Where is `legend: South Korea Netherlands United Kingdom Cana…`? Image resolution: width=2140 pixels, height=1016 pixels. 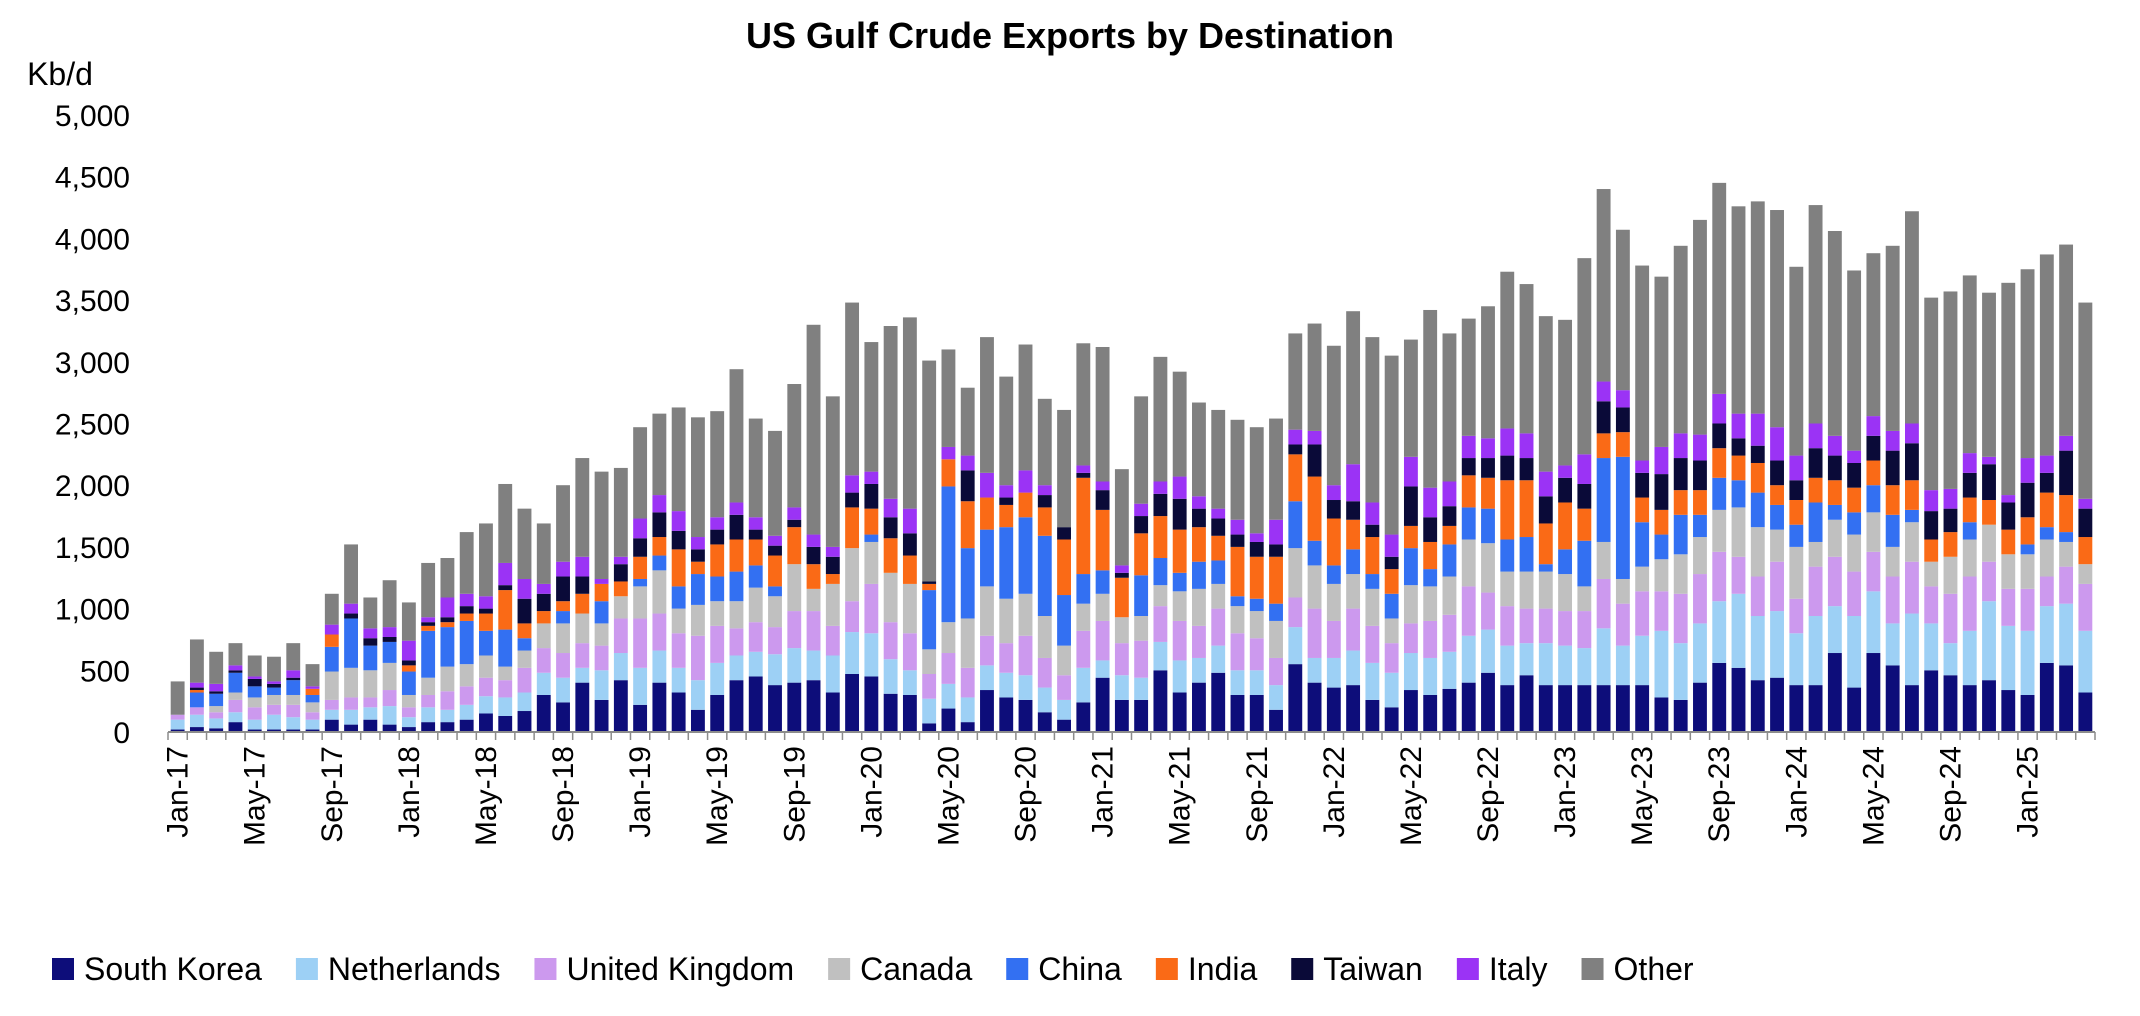
legend: South Korea Netherlands United Kingdom Cana… is located at coordinates (873, 969).